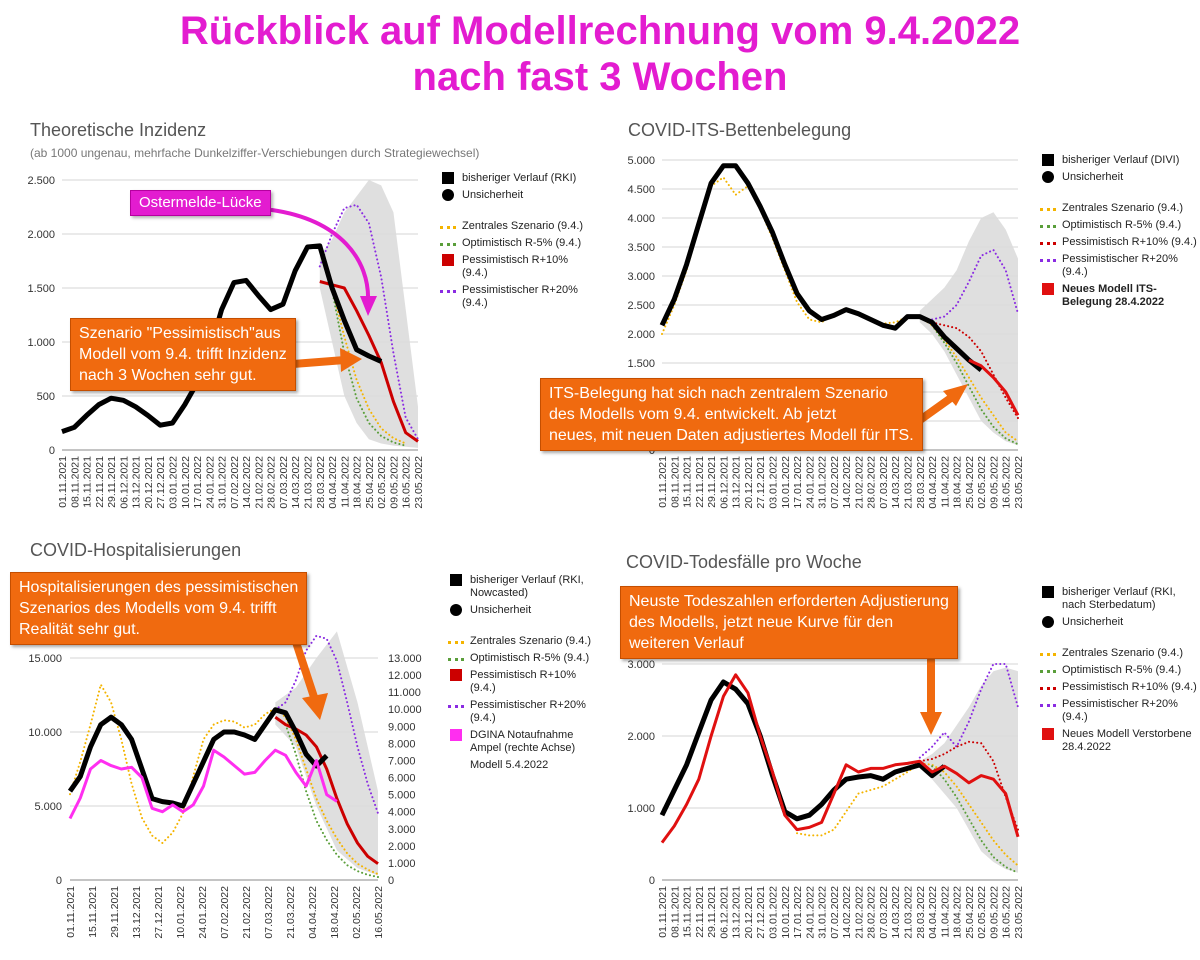 This screenshot has width=1200, height=960. I want to click on deaths-xtick-label: 11.04.2022, so click(945, 912).